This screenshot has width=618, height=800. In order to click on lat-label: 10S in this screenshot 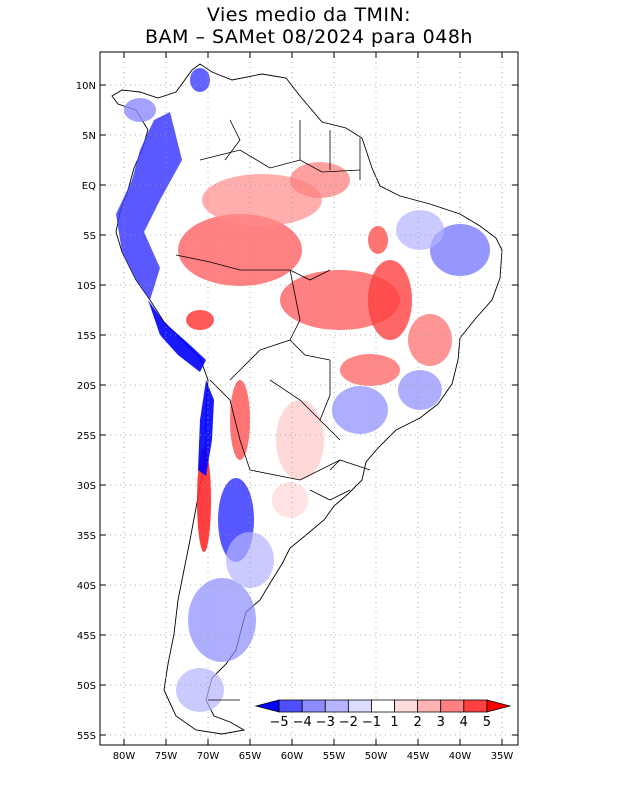, I will do `click(86, 286)`.